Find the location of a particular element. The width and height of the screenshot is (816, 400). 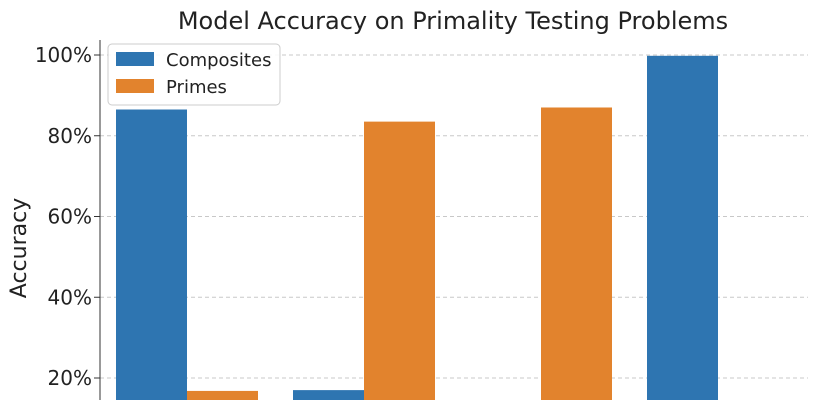

y-tick-label: 100% is located at coordinates (63, 55).